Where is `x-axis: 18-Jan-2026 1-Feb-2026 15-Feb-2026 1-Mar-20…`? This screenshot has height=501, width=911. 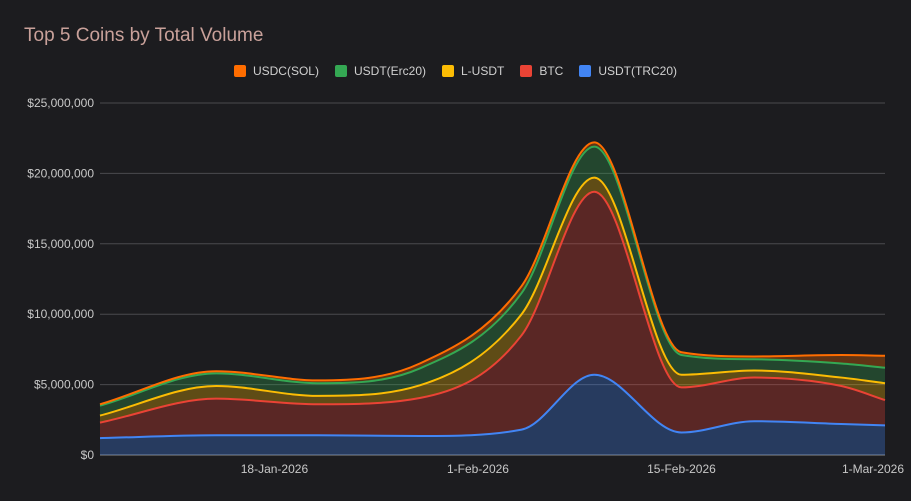 x-axis: 18-Jan-2026 1-Feb-2026 15-Feb-2026 1-Mar-20… is located at coordinates (573, 469).